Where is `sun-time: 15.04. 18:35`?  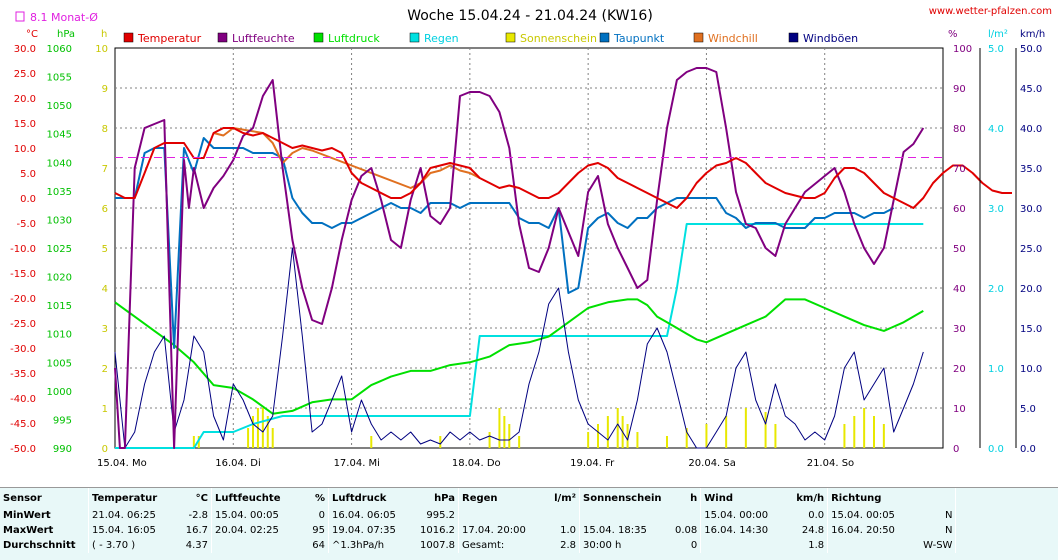
sun-time: 15.04. 18:35 is located at coordinates (625, 530).